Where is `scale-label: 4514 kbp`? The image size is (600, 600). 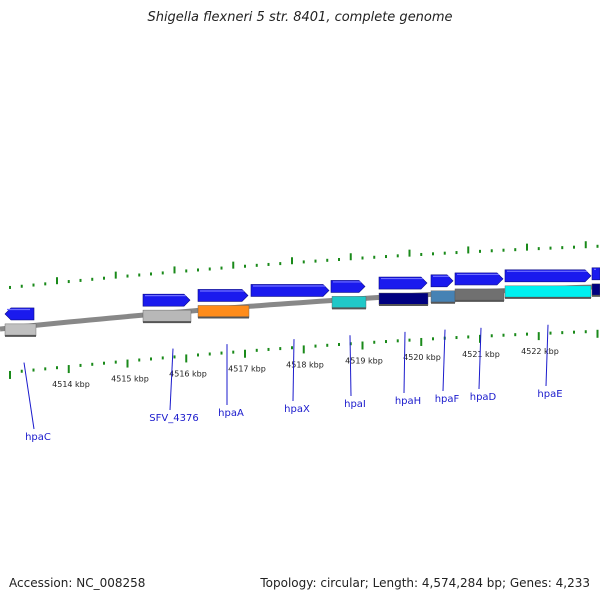 scale-label: 4514 kbp is located at coordinates (71, 384).